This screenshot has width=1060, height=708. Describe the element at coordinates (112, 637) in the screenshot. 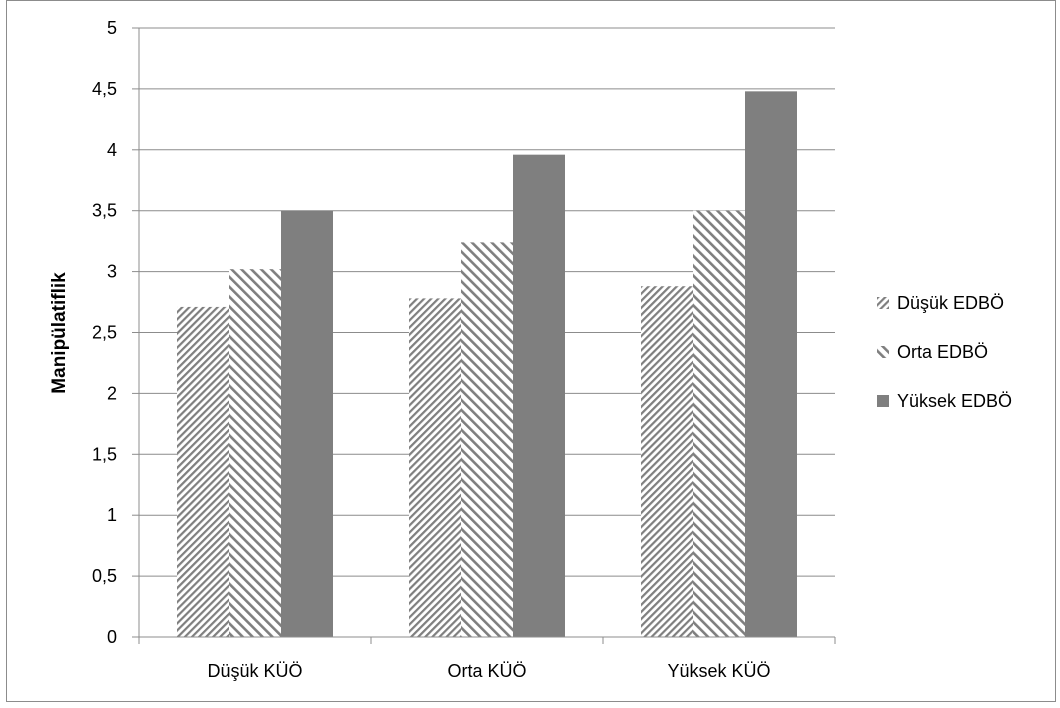

I see `y-tick-label: 0` at that location.